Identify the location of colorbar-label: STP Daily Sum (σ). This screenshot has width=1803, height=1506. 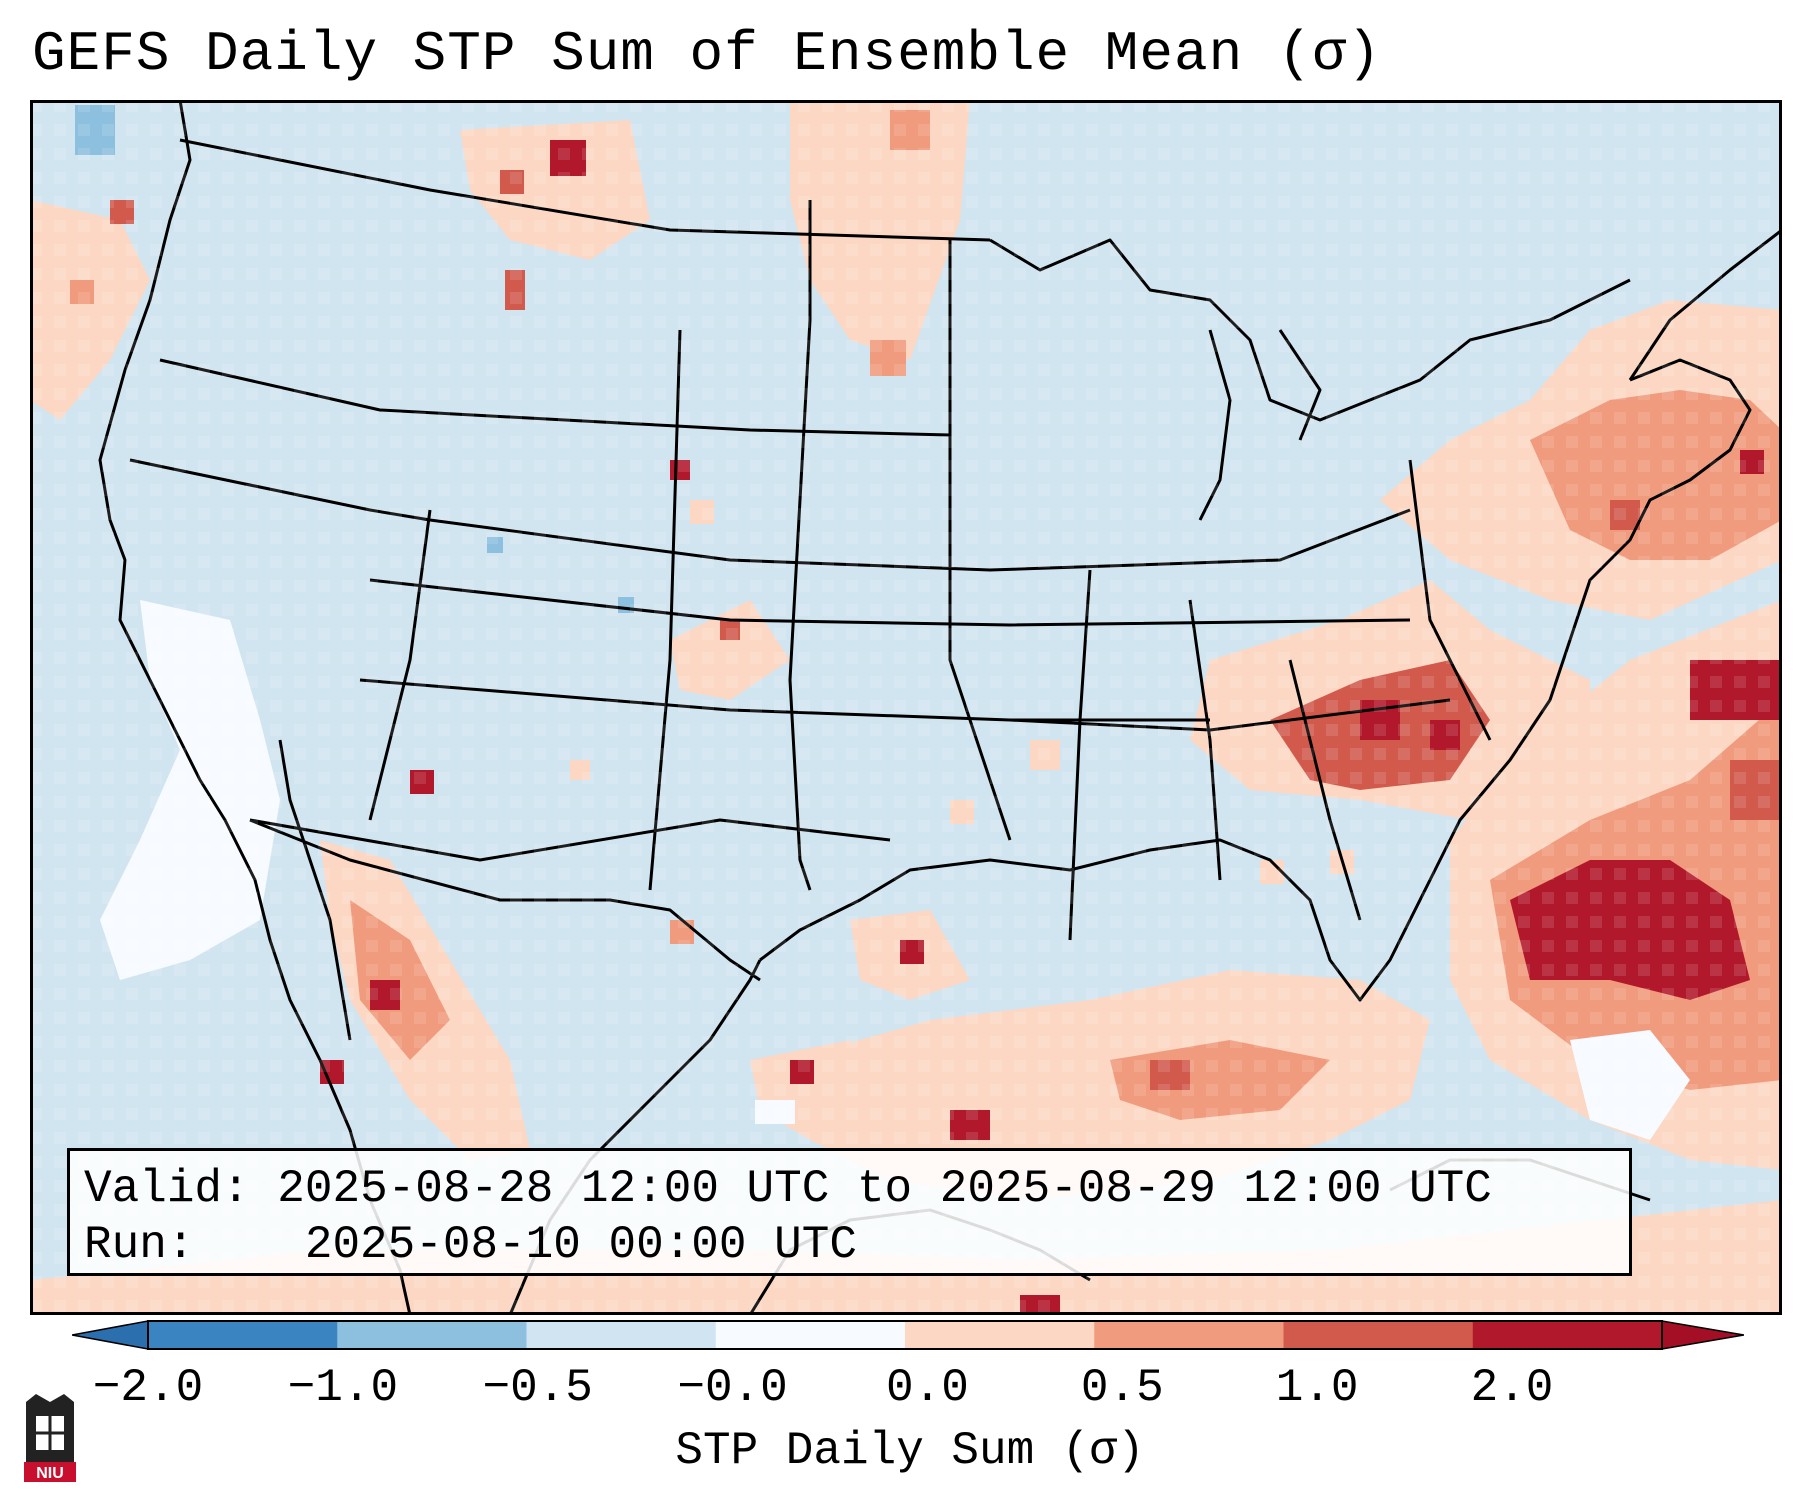
(910, 1451).